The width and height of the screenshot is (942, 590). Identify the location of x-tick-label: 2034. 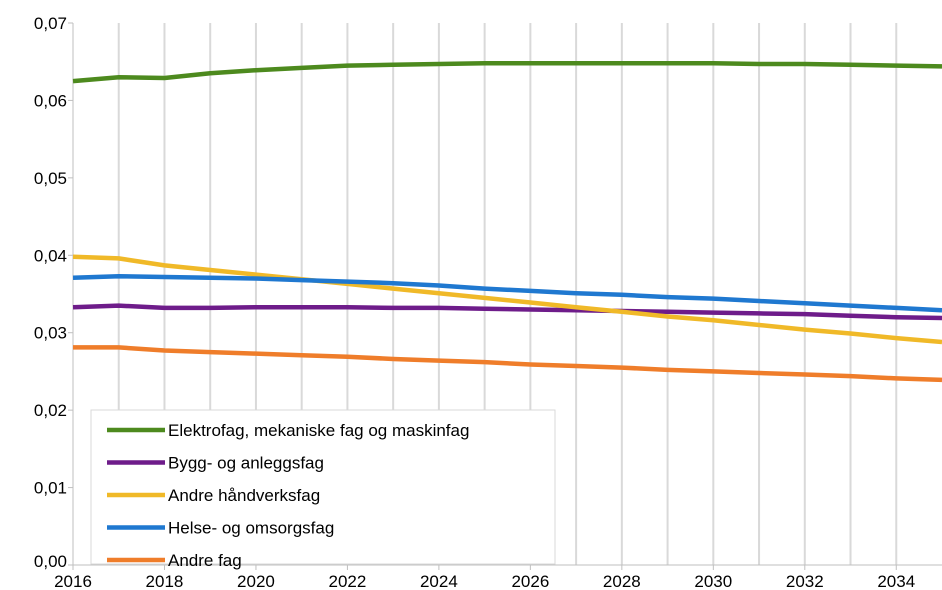
(896, 581).